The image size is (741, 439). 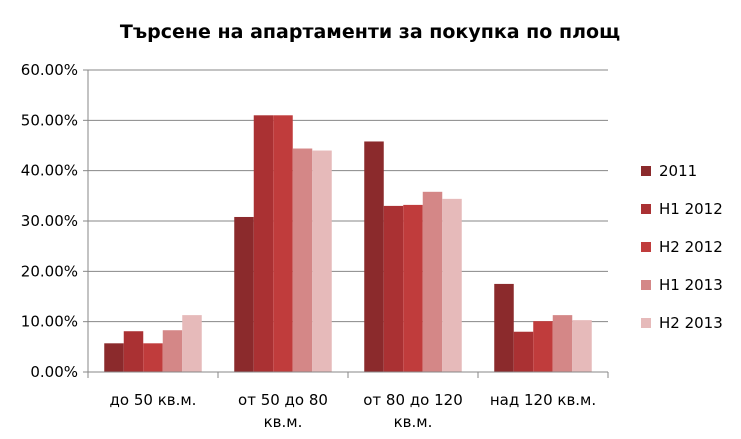 I want to click on legend-label: 2011, so click(x=678, y=171).